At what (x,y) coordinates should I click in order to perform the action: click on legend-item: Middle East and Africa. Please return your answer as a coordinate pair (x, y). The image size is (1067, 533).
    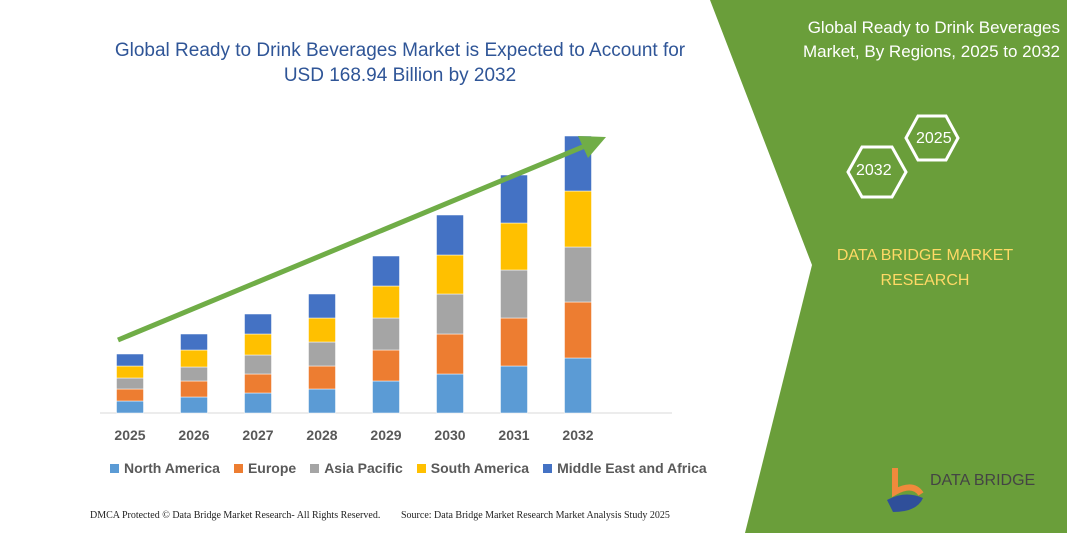
    Looking at the image, I should click on (625, 468).